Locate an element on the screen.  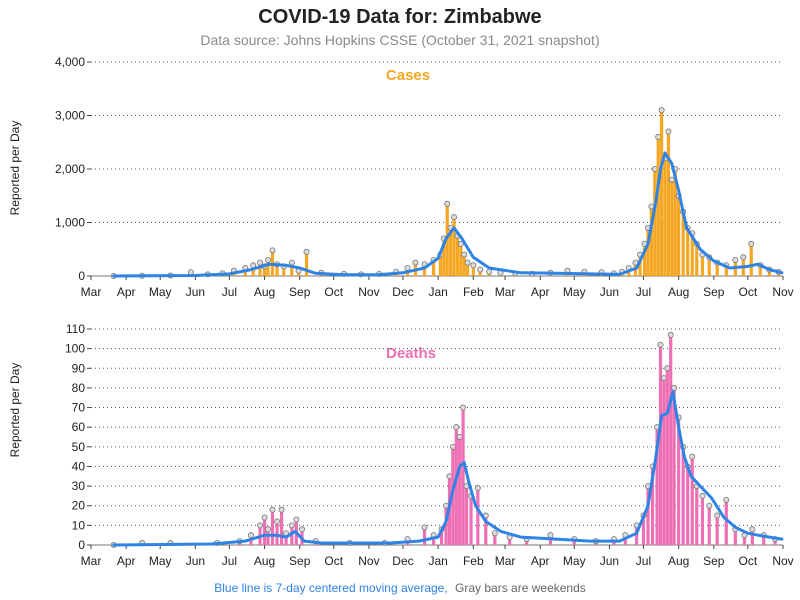
cases-x-tick-label: Mar is located at coordinates (505, 292).